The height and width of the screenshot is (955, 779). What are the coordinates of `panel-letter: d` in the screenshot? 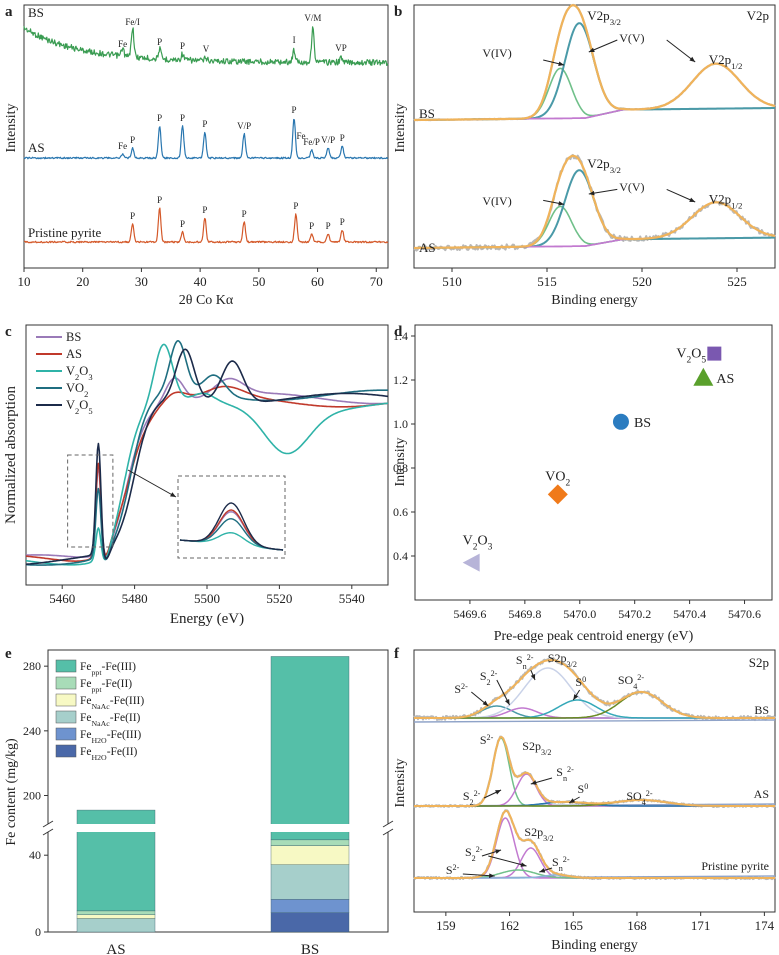 It's located at (398, 332).